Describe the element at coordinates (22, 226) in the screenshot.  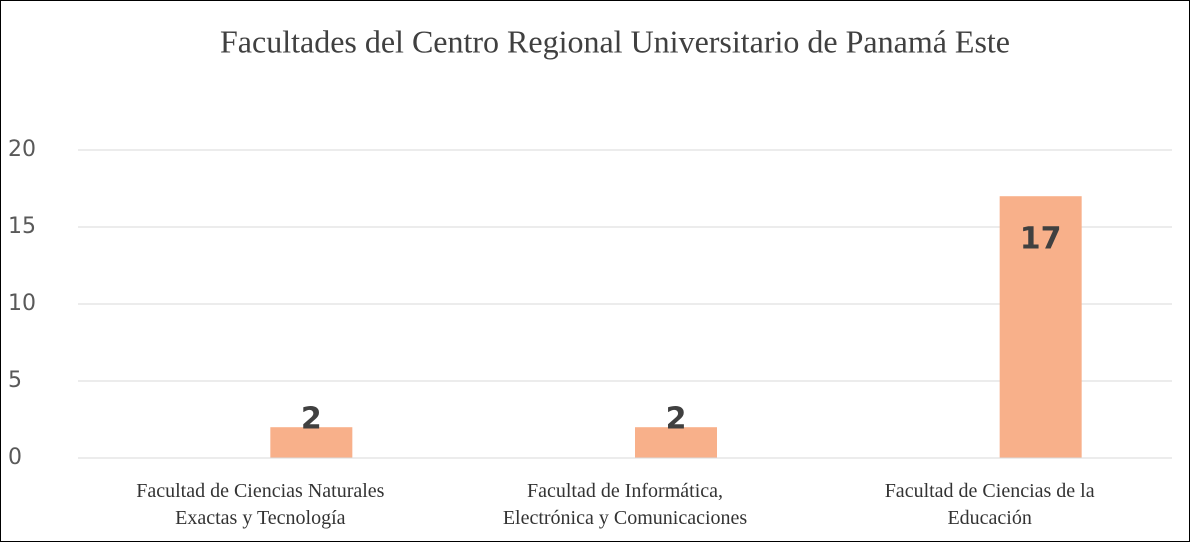
I see `y-tick-label: 15` at that location.